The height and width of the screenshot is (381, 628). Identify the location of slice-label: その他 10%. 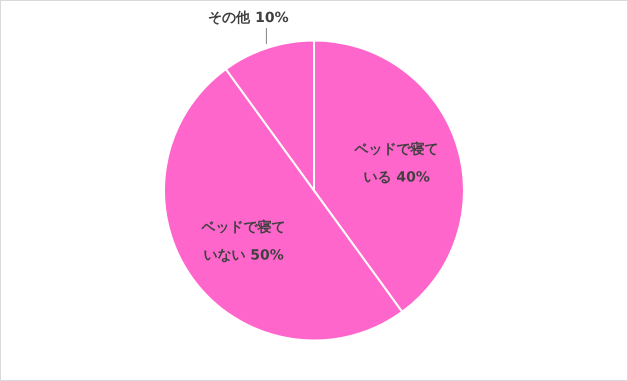
(248, 18).